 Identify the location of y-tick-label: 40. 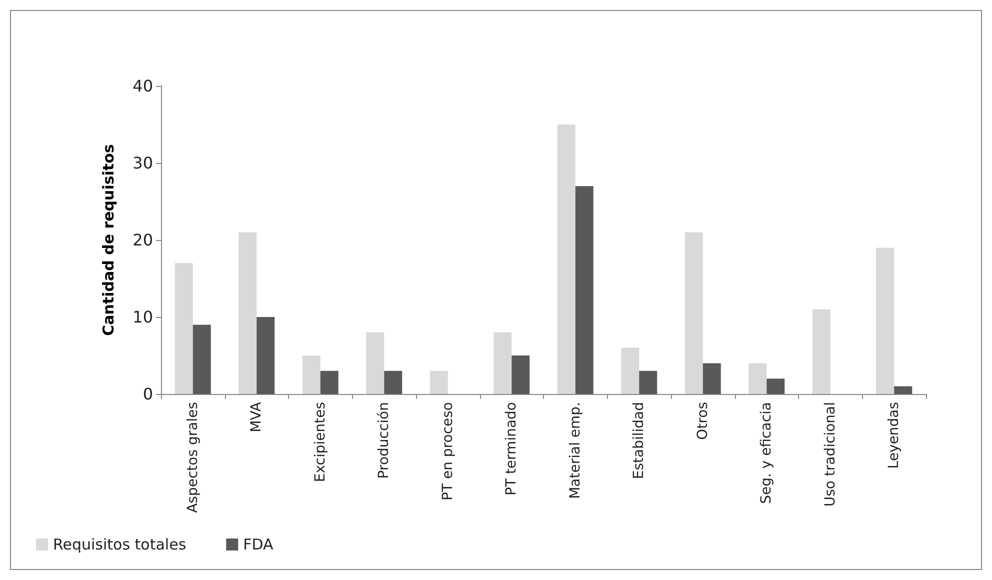
(142, 86).